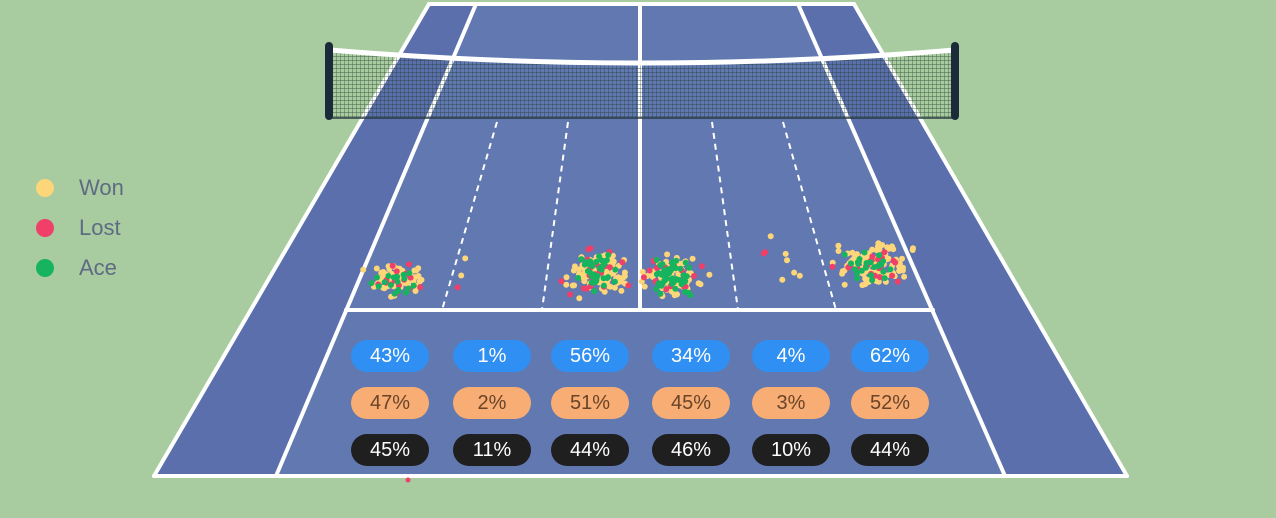 This screenshot has width=1276, height=518. Describe the element at coordinates (390, 356) in the screenshot. I see `stat-pill-row1-zone1: 43%` at that location.